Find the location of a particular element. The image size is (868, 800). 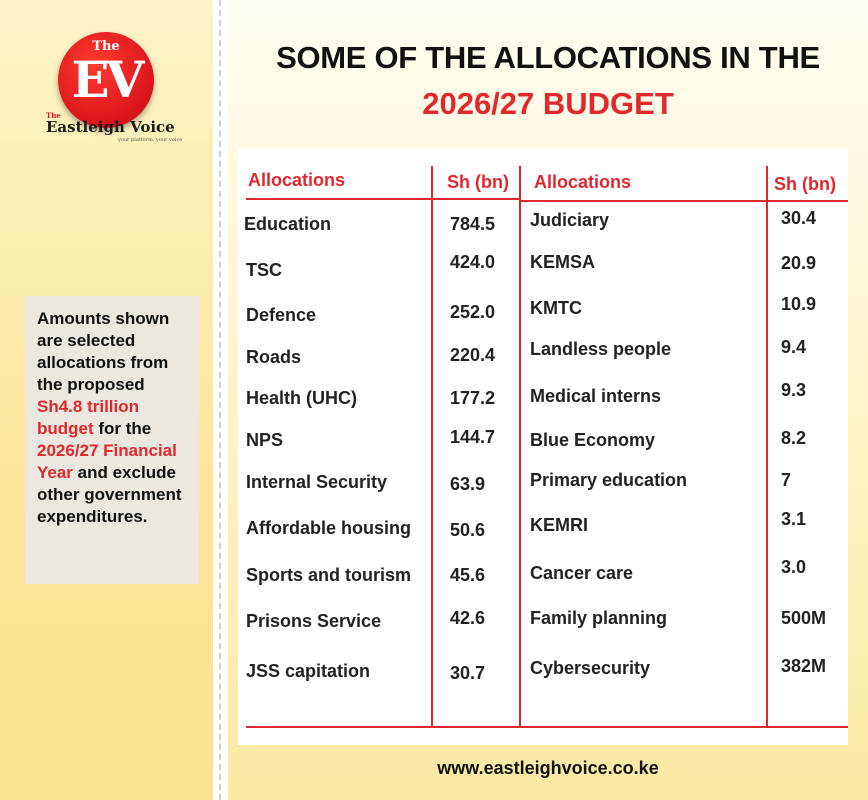

left-row-3-amount: 252.0 is located at coordinates (473, 312).